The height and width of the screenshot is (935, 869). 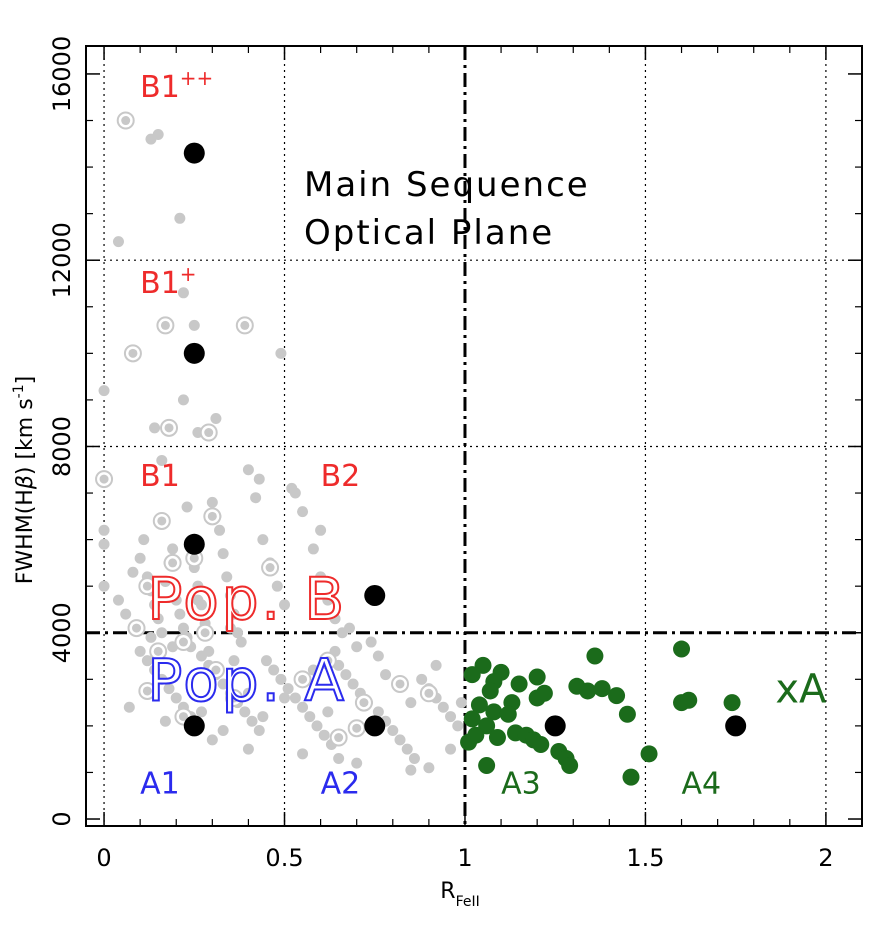 What do you see at coordinates (62, 818) in the screenshot?
I see `y-tick-label: 0` at bounding box center [62, 818].